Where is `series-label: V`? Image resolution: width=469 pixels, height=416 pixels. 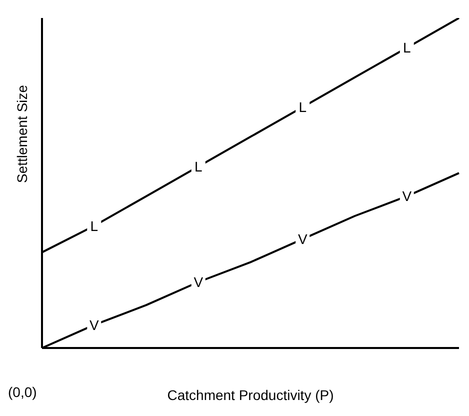 series-label: V is located at coordinates (94, 324).